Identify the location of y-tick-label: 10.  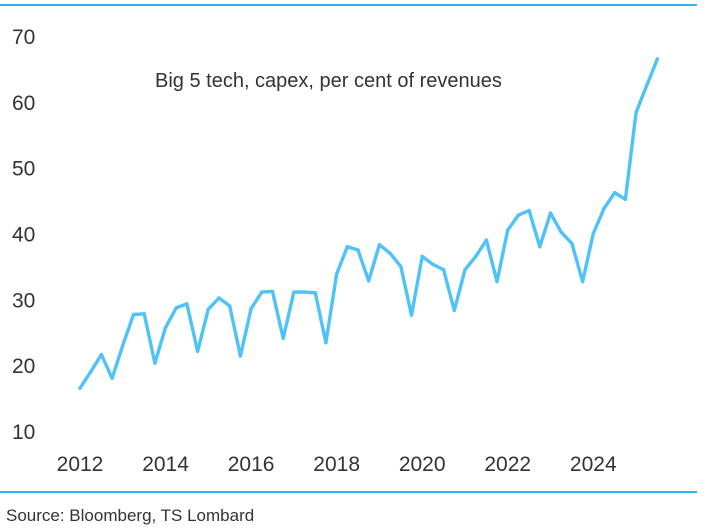
(23, 432).